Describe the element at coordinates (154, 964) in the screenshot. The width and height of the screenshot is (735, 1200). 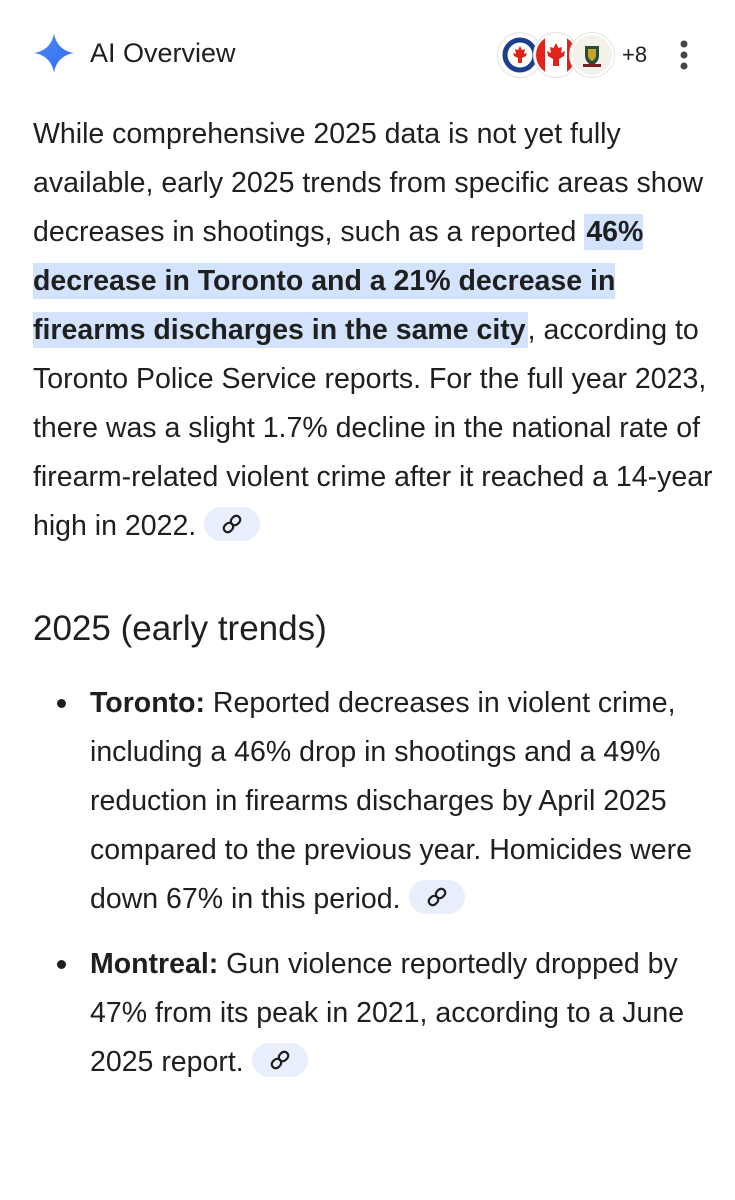
I see `list-item-label: Montreal:` at that location.